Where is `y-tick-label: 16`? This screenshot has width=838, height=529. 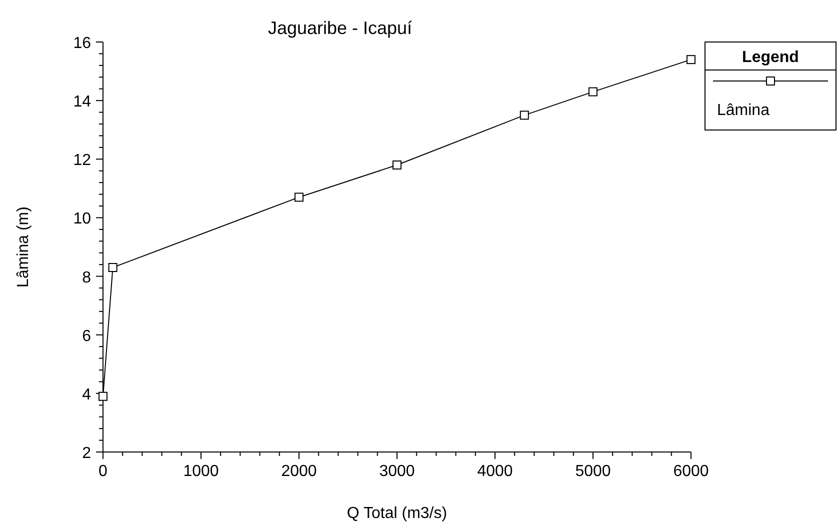
y-tick-label: 16 is located at coordinates (82, 43).